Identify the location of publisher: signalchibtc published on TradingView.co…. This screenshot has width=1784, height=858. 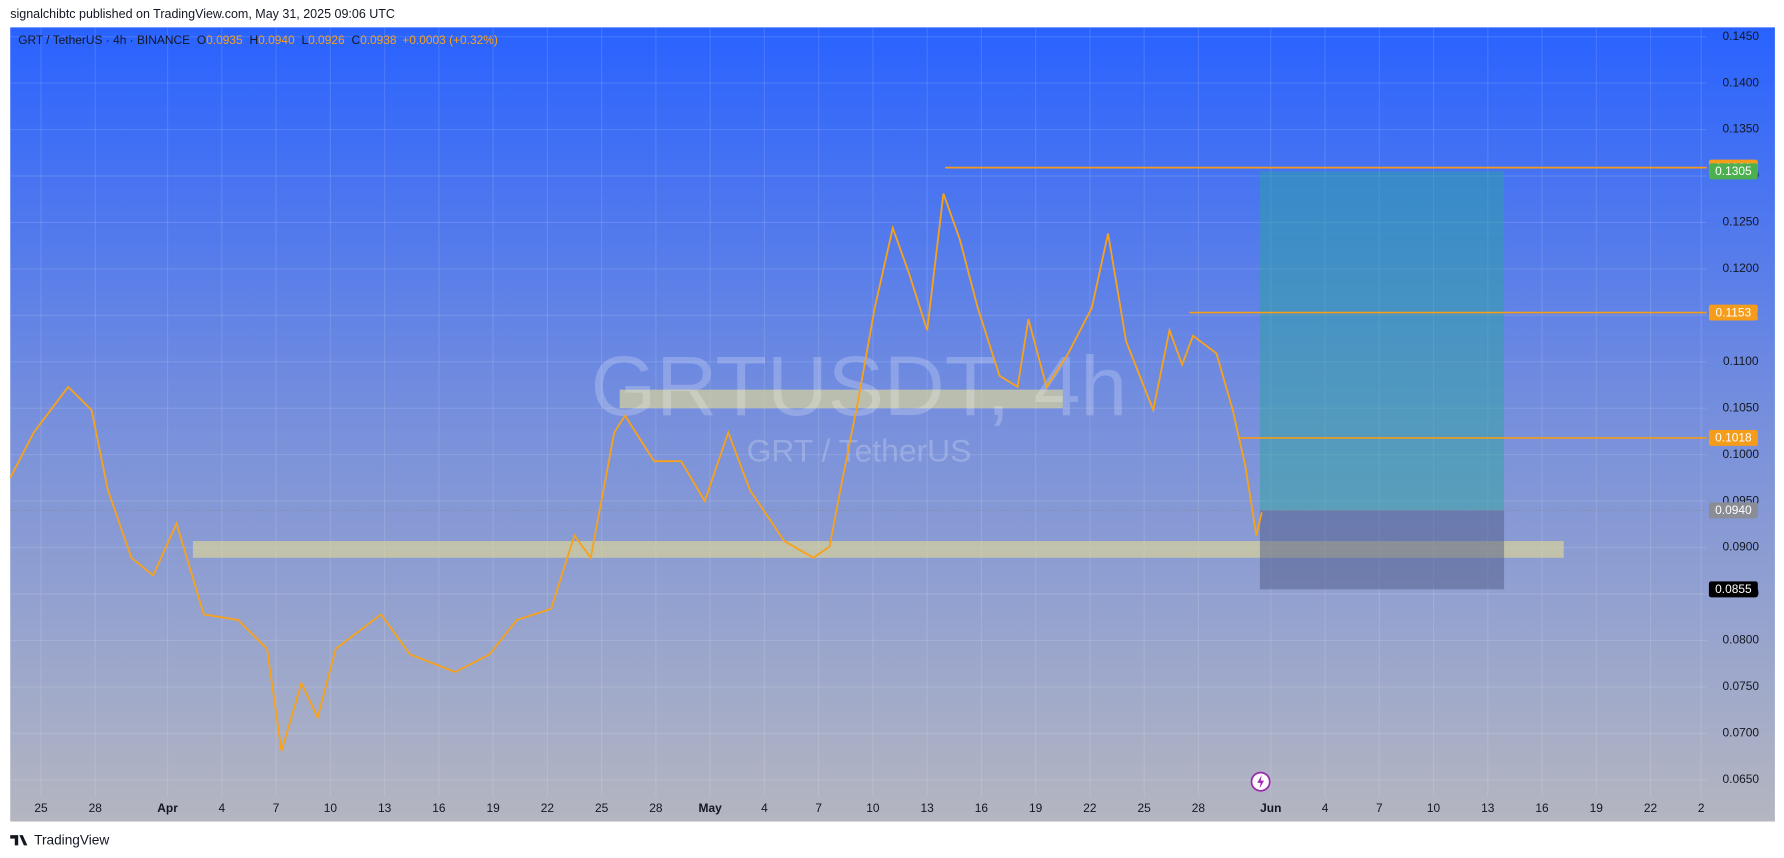
(202, 14).